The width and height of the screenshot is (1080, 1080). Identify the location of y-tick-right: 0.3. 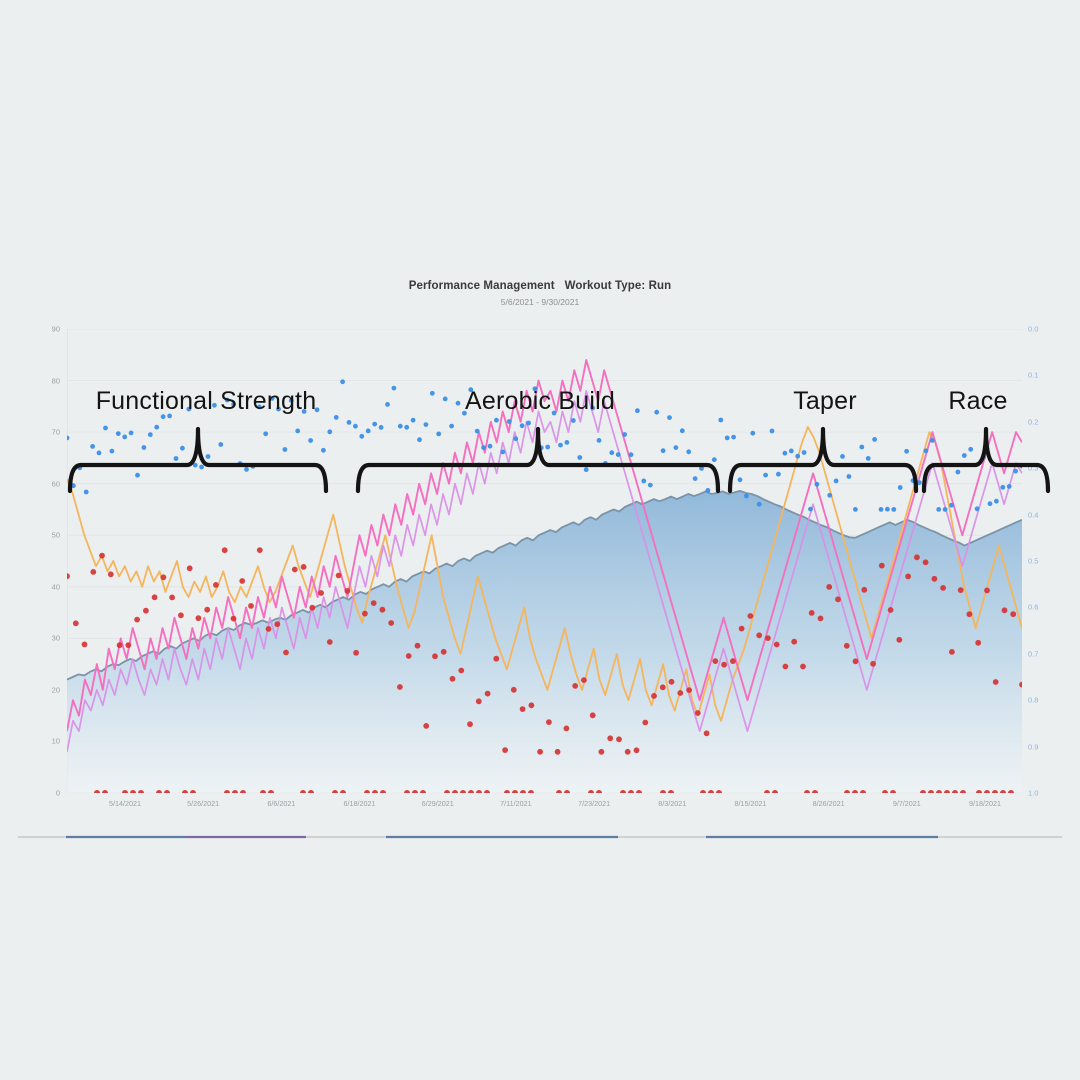
(1033, 468).